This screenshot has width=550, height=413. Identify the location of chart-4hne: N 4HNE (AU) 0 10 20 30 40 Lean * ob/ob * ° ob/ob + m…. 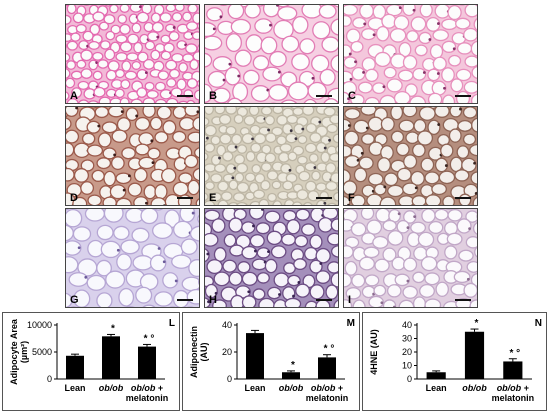
(454, 361).